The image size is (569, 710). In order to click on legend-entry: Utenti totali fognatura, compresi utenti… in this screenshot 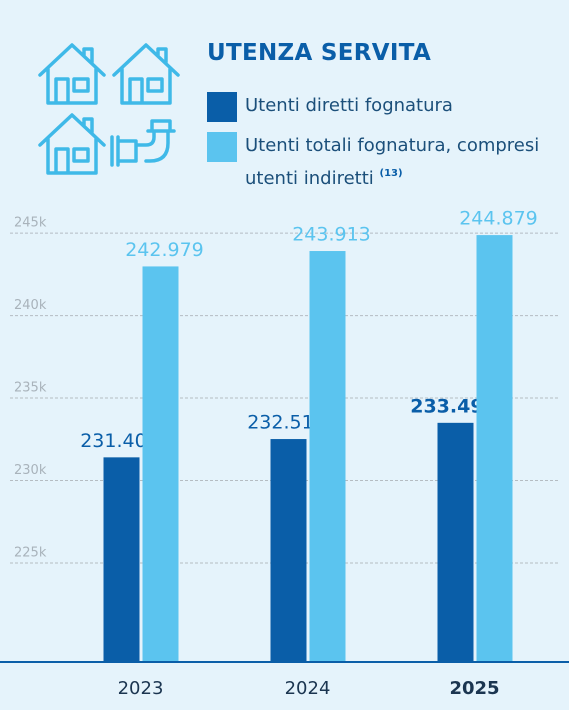, I will do `click(376, 162)`.